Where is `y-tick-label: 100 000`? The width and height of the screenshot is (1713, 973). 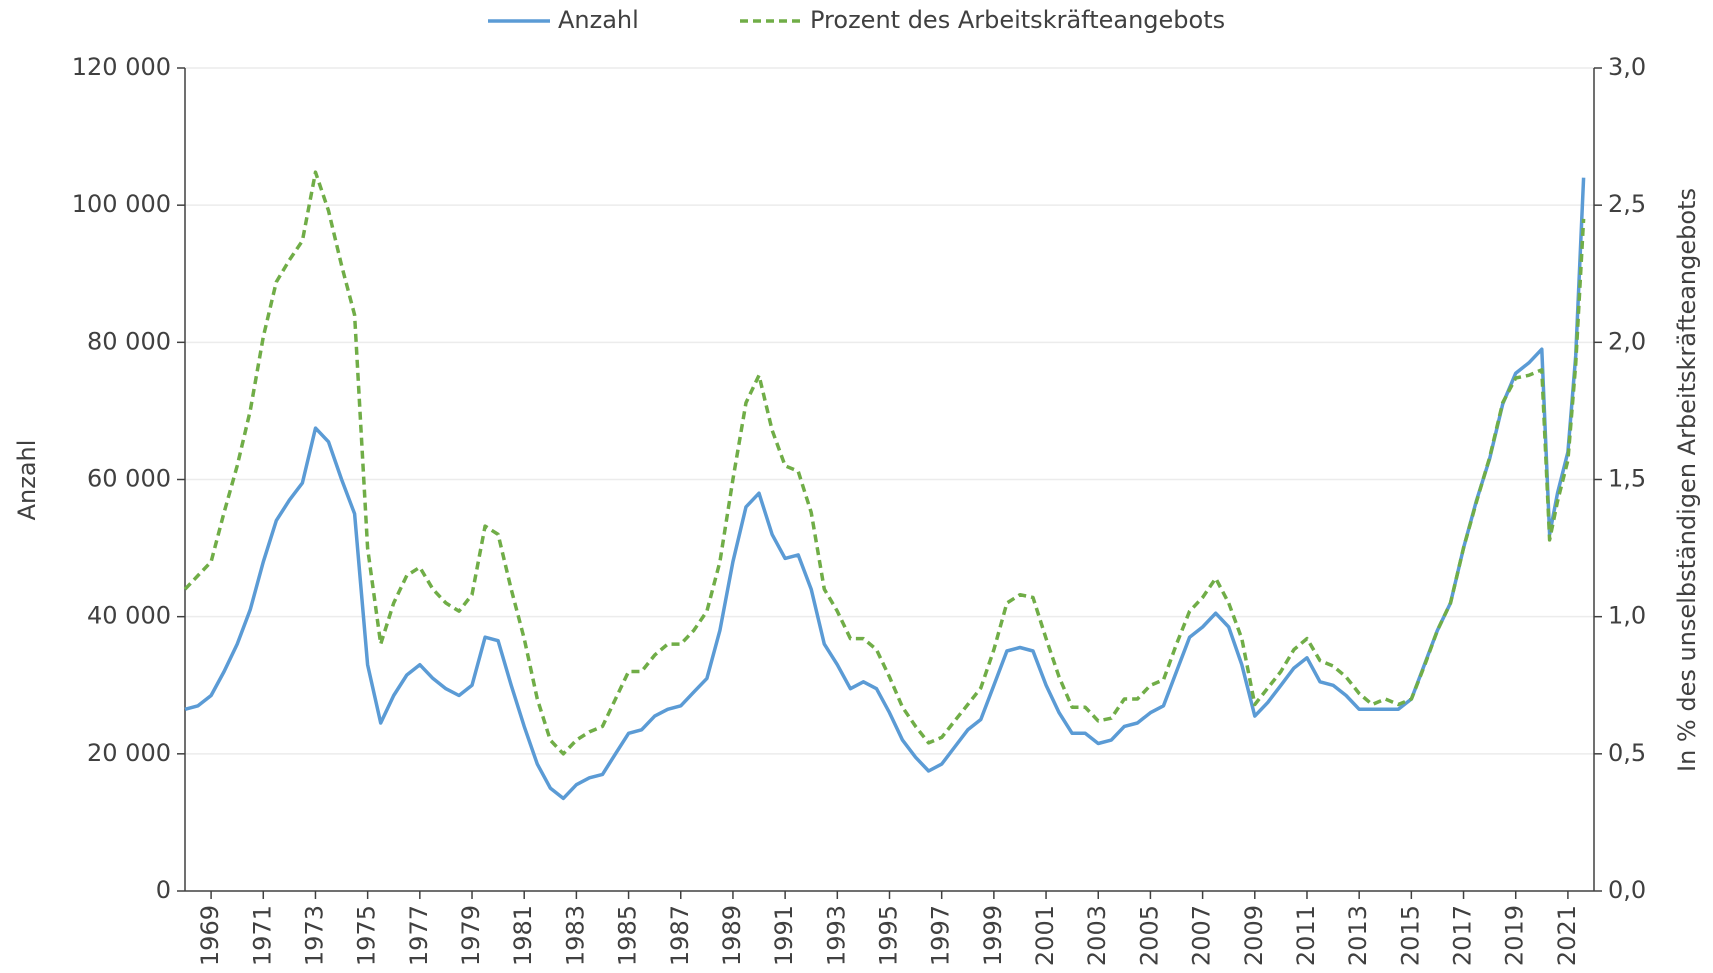
y-tick-label: 100 000 is located at coordinates (121, 204).